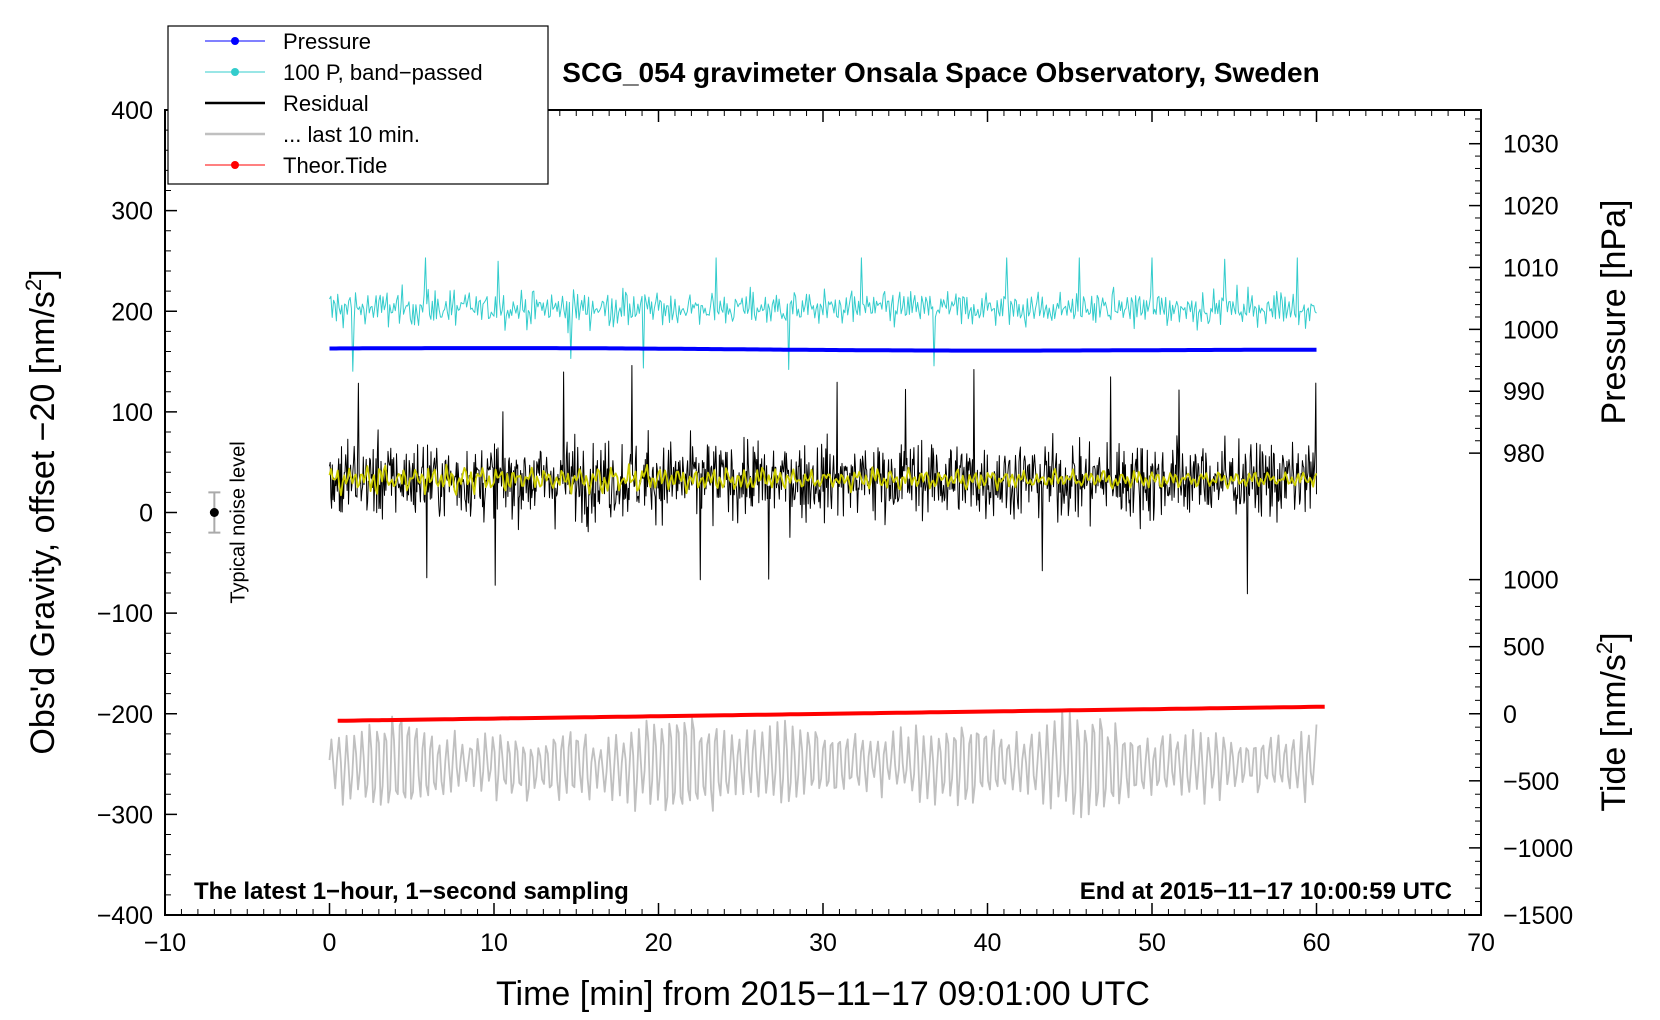 The width and height of the screenshot is (1660, 1020). What do you see at coordinates (125, 715) in the screenshot?
I see `y-tick-label: −200` at bounding box center [125, 715].